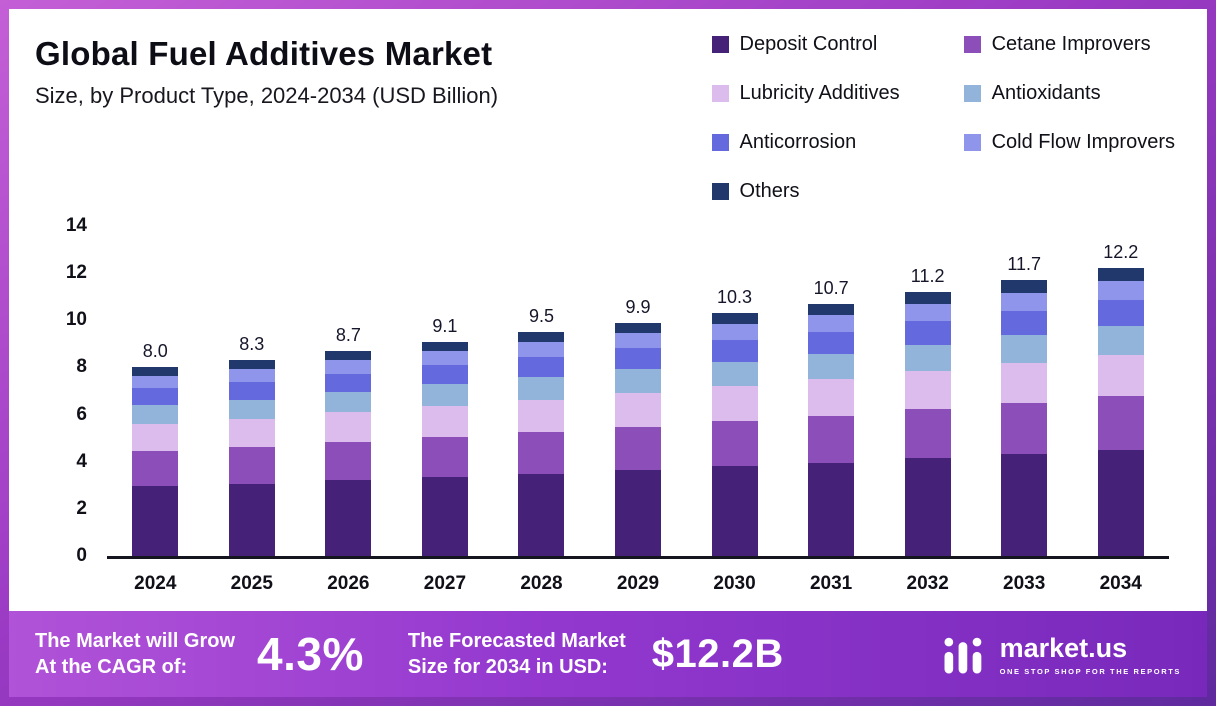 This screenshot has width=1216, height=706. Describe the element at coordinates (81, 367) in the screenshot. I see `y-axis-label: 8` at that location.